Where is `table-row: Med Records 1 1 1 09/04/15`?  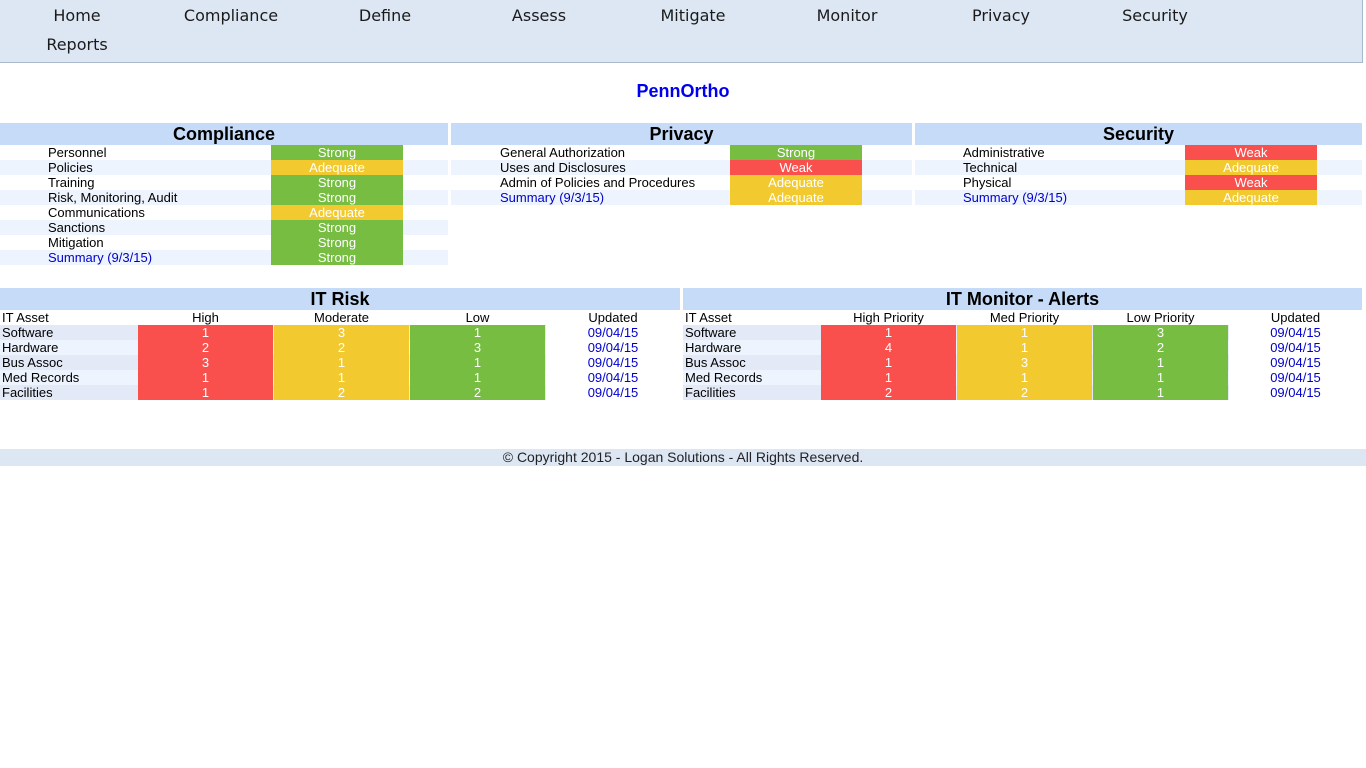 table-row: Med Records 1 1 1 09/04/15 is located at coordinates (340, 377).